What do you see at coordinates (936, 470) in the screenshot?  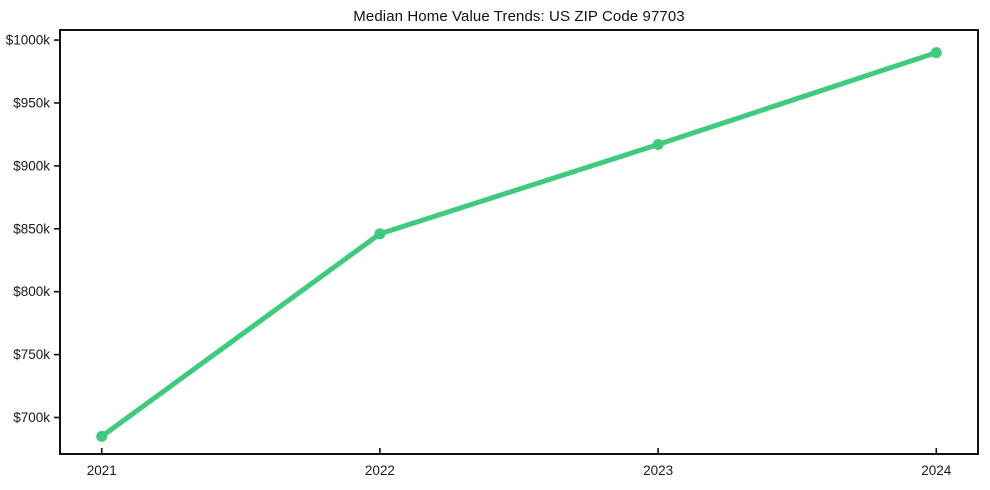 I see `x-tick-label: 2024` at bounding box center [936, 470].